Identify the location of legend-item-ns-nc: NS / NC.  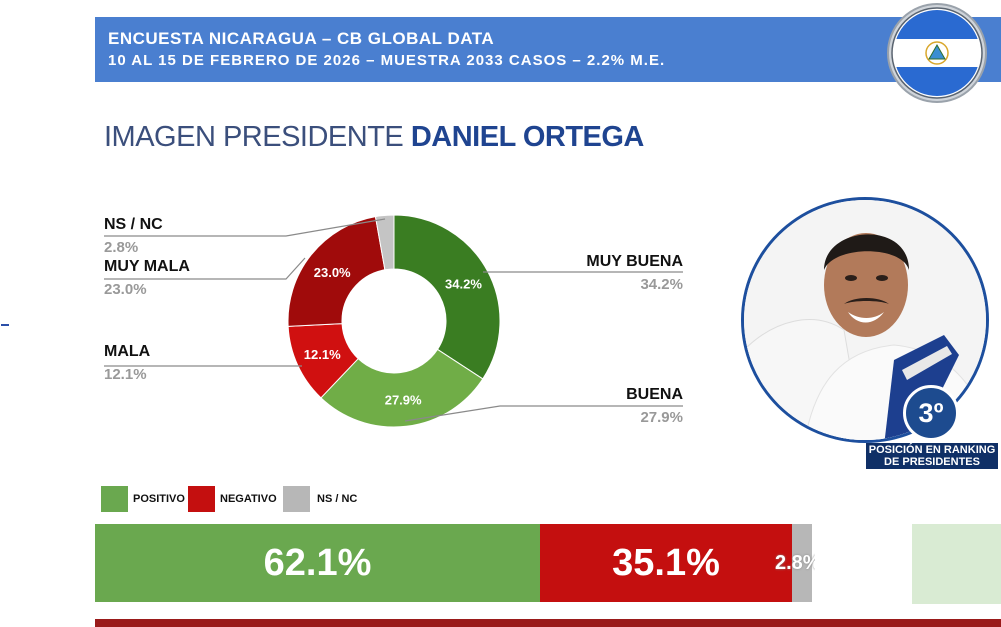
(320, 499).